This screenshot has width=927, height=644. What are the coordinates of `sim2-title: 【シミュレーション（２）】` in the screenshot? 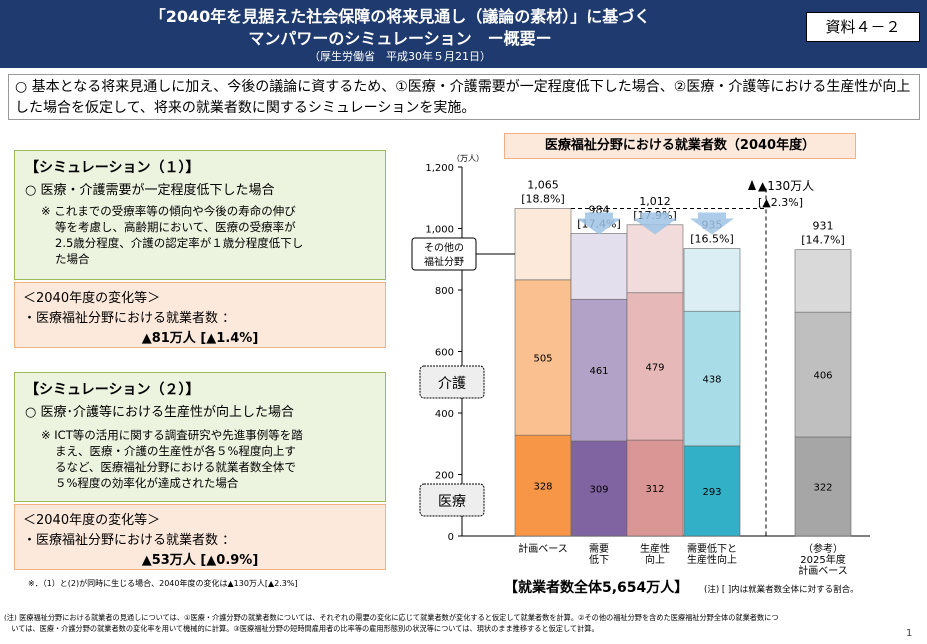 It's located at (112, 390).